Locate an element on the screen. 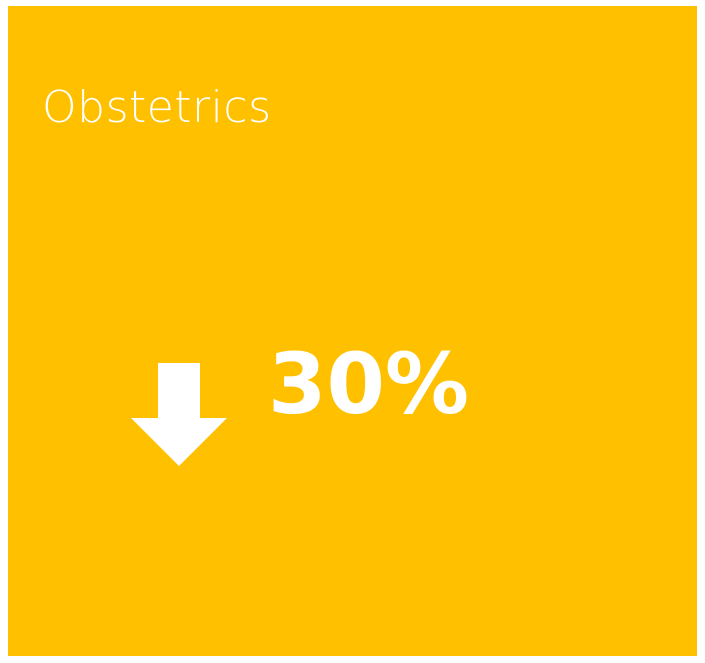 This screenshot has width=705, height=663. metric-value: 30% is located at coordinates (369, 384).